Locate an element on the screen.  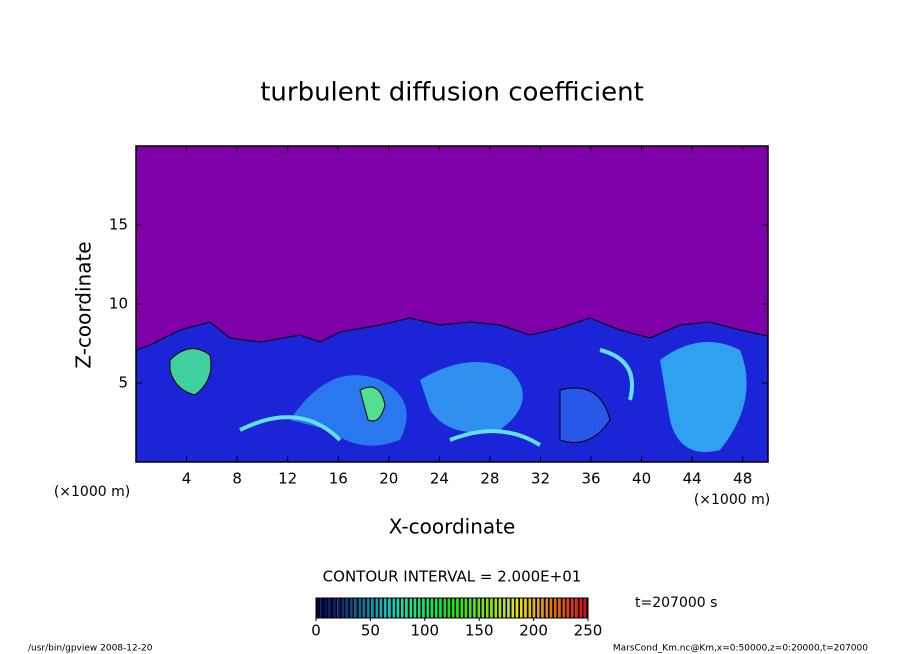
x-tick-label: 48 is located at coordinates (742, 479).